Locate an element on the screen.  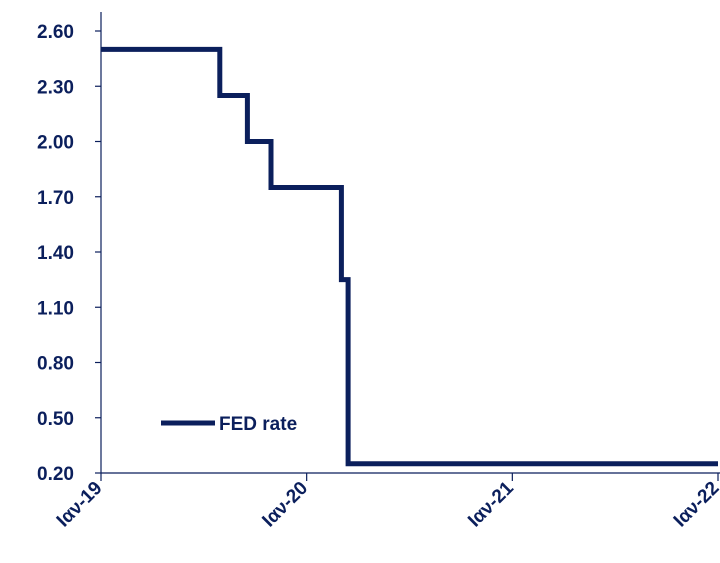
x-tick-label: Ιαν-21 is located at coordinates (491, 504).